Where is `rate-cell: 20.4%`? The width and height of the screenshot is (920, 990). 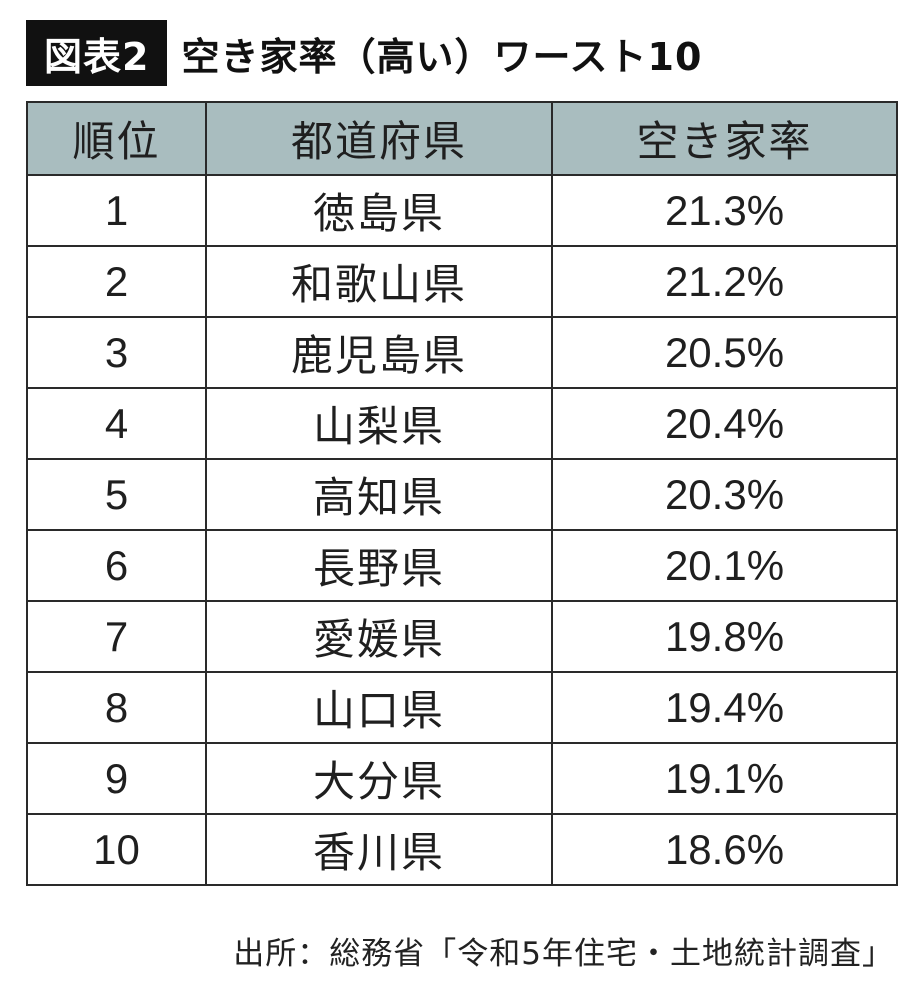 rate-cell: 20.4% is located at coordinates (724, 423).